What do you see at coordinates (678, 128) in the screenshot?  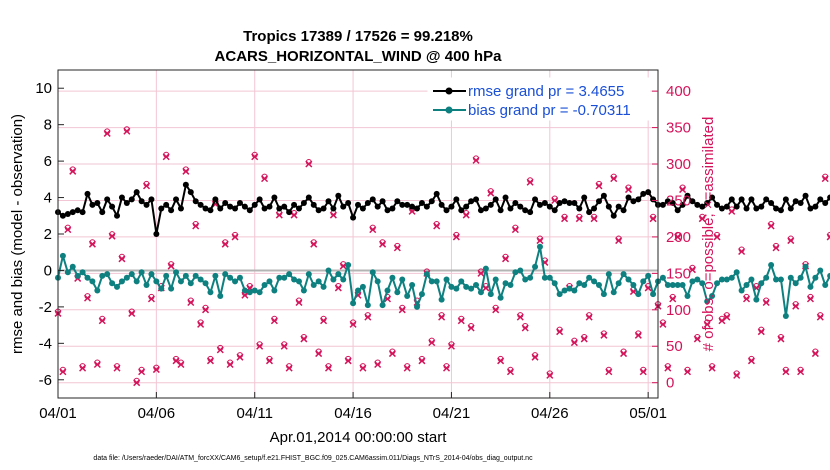 I see `y2-tick-label: 350` at bounding box center [678, 128].